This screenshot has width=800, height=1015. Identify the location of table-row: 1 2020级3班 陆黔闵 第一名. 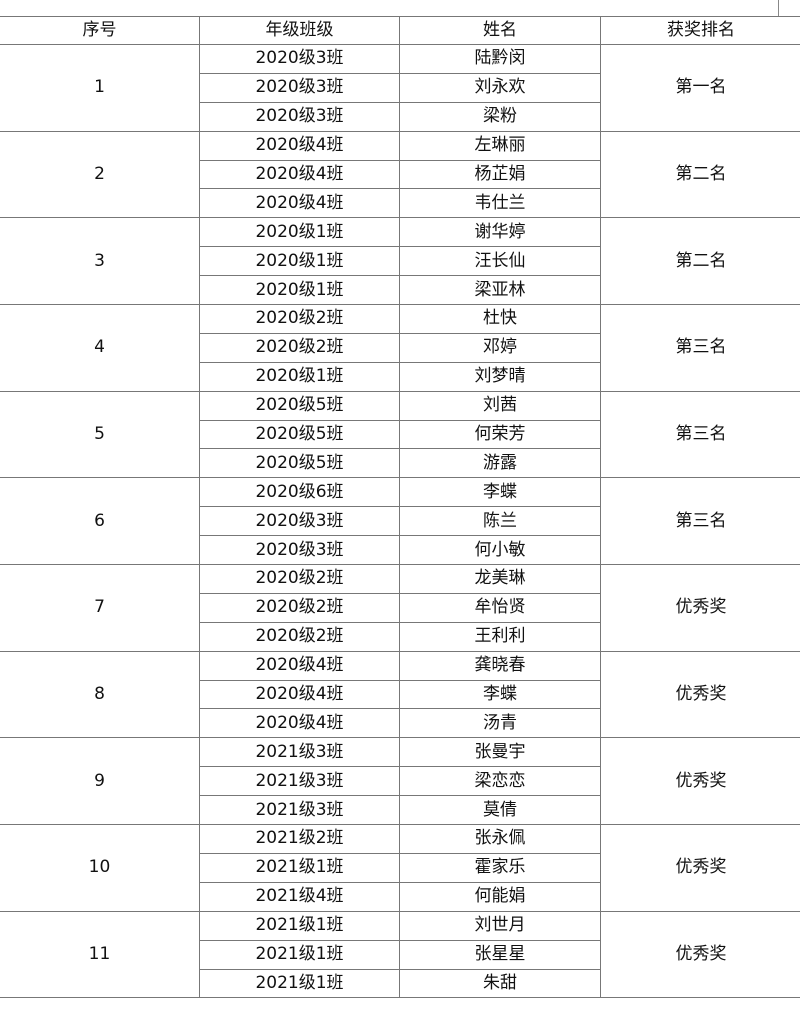
(400, 88).